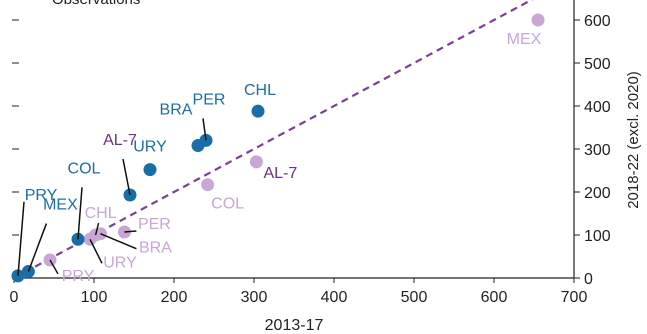  What do you see at coordinates (597, 150) in the screenshot?
I see `y-tick-label: 300` at bounding box center [597, 150].